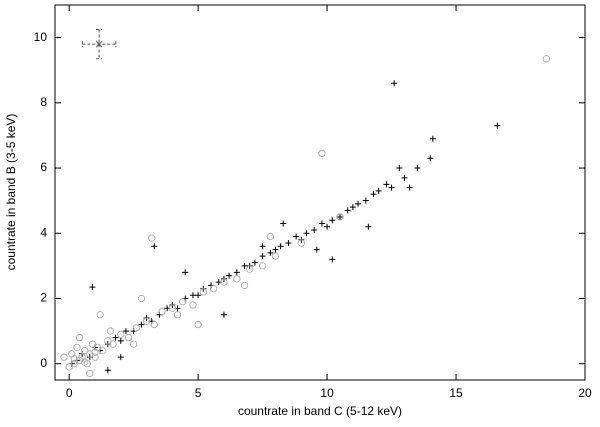 The width and height of the screenshot is (600, 427). What do you see at coordinates (43, 298) in the screenshot?
I see `y-tick-label: 2` at bounding box center [43, 298].